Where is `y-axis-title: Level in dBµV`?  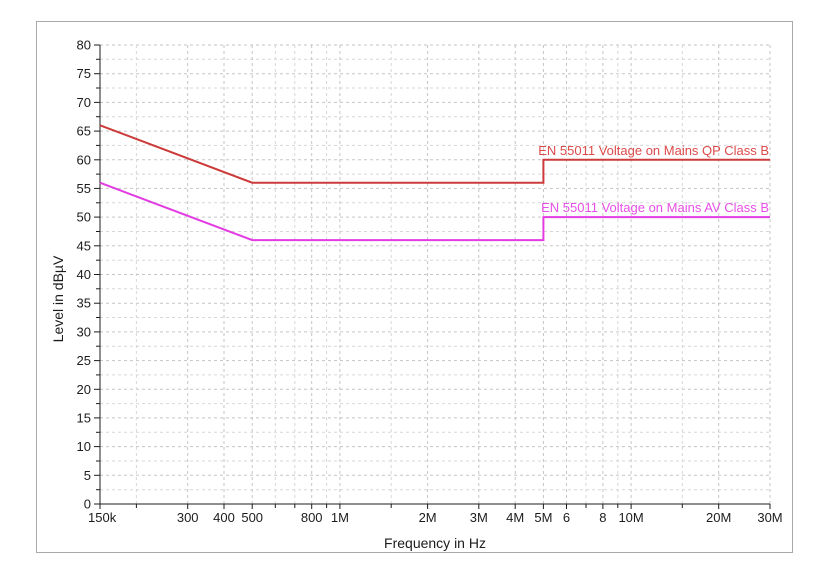 y-axis-title: Level in dBµV is located at coordinates (58, 299).